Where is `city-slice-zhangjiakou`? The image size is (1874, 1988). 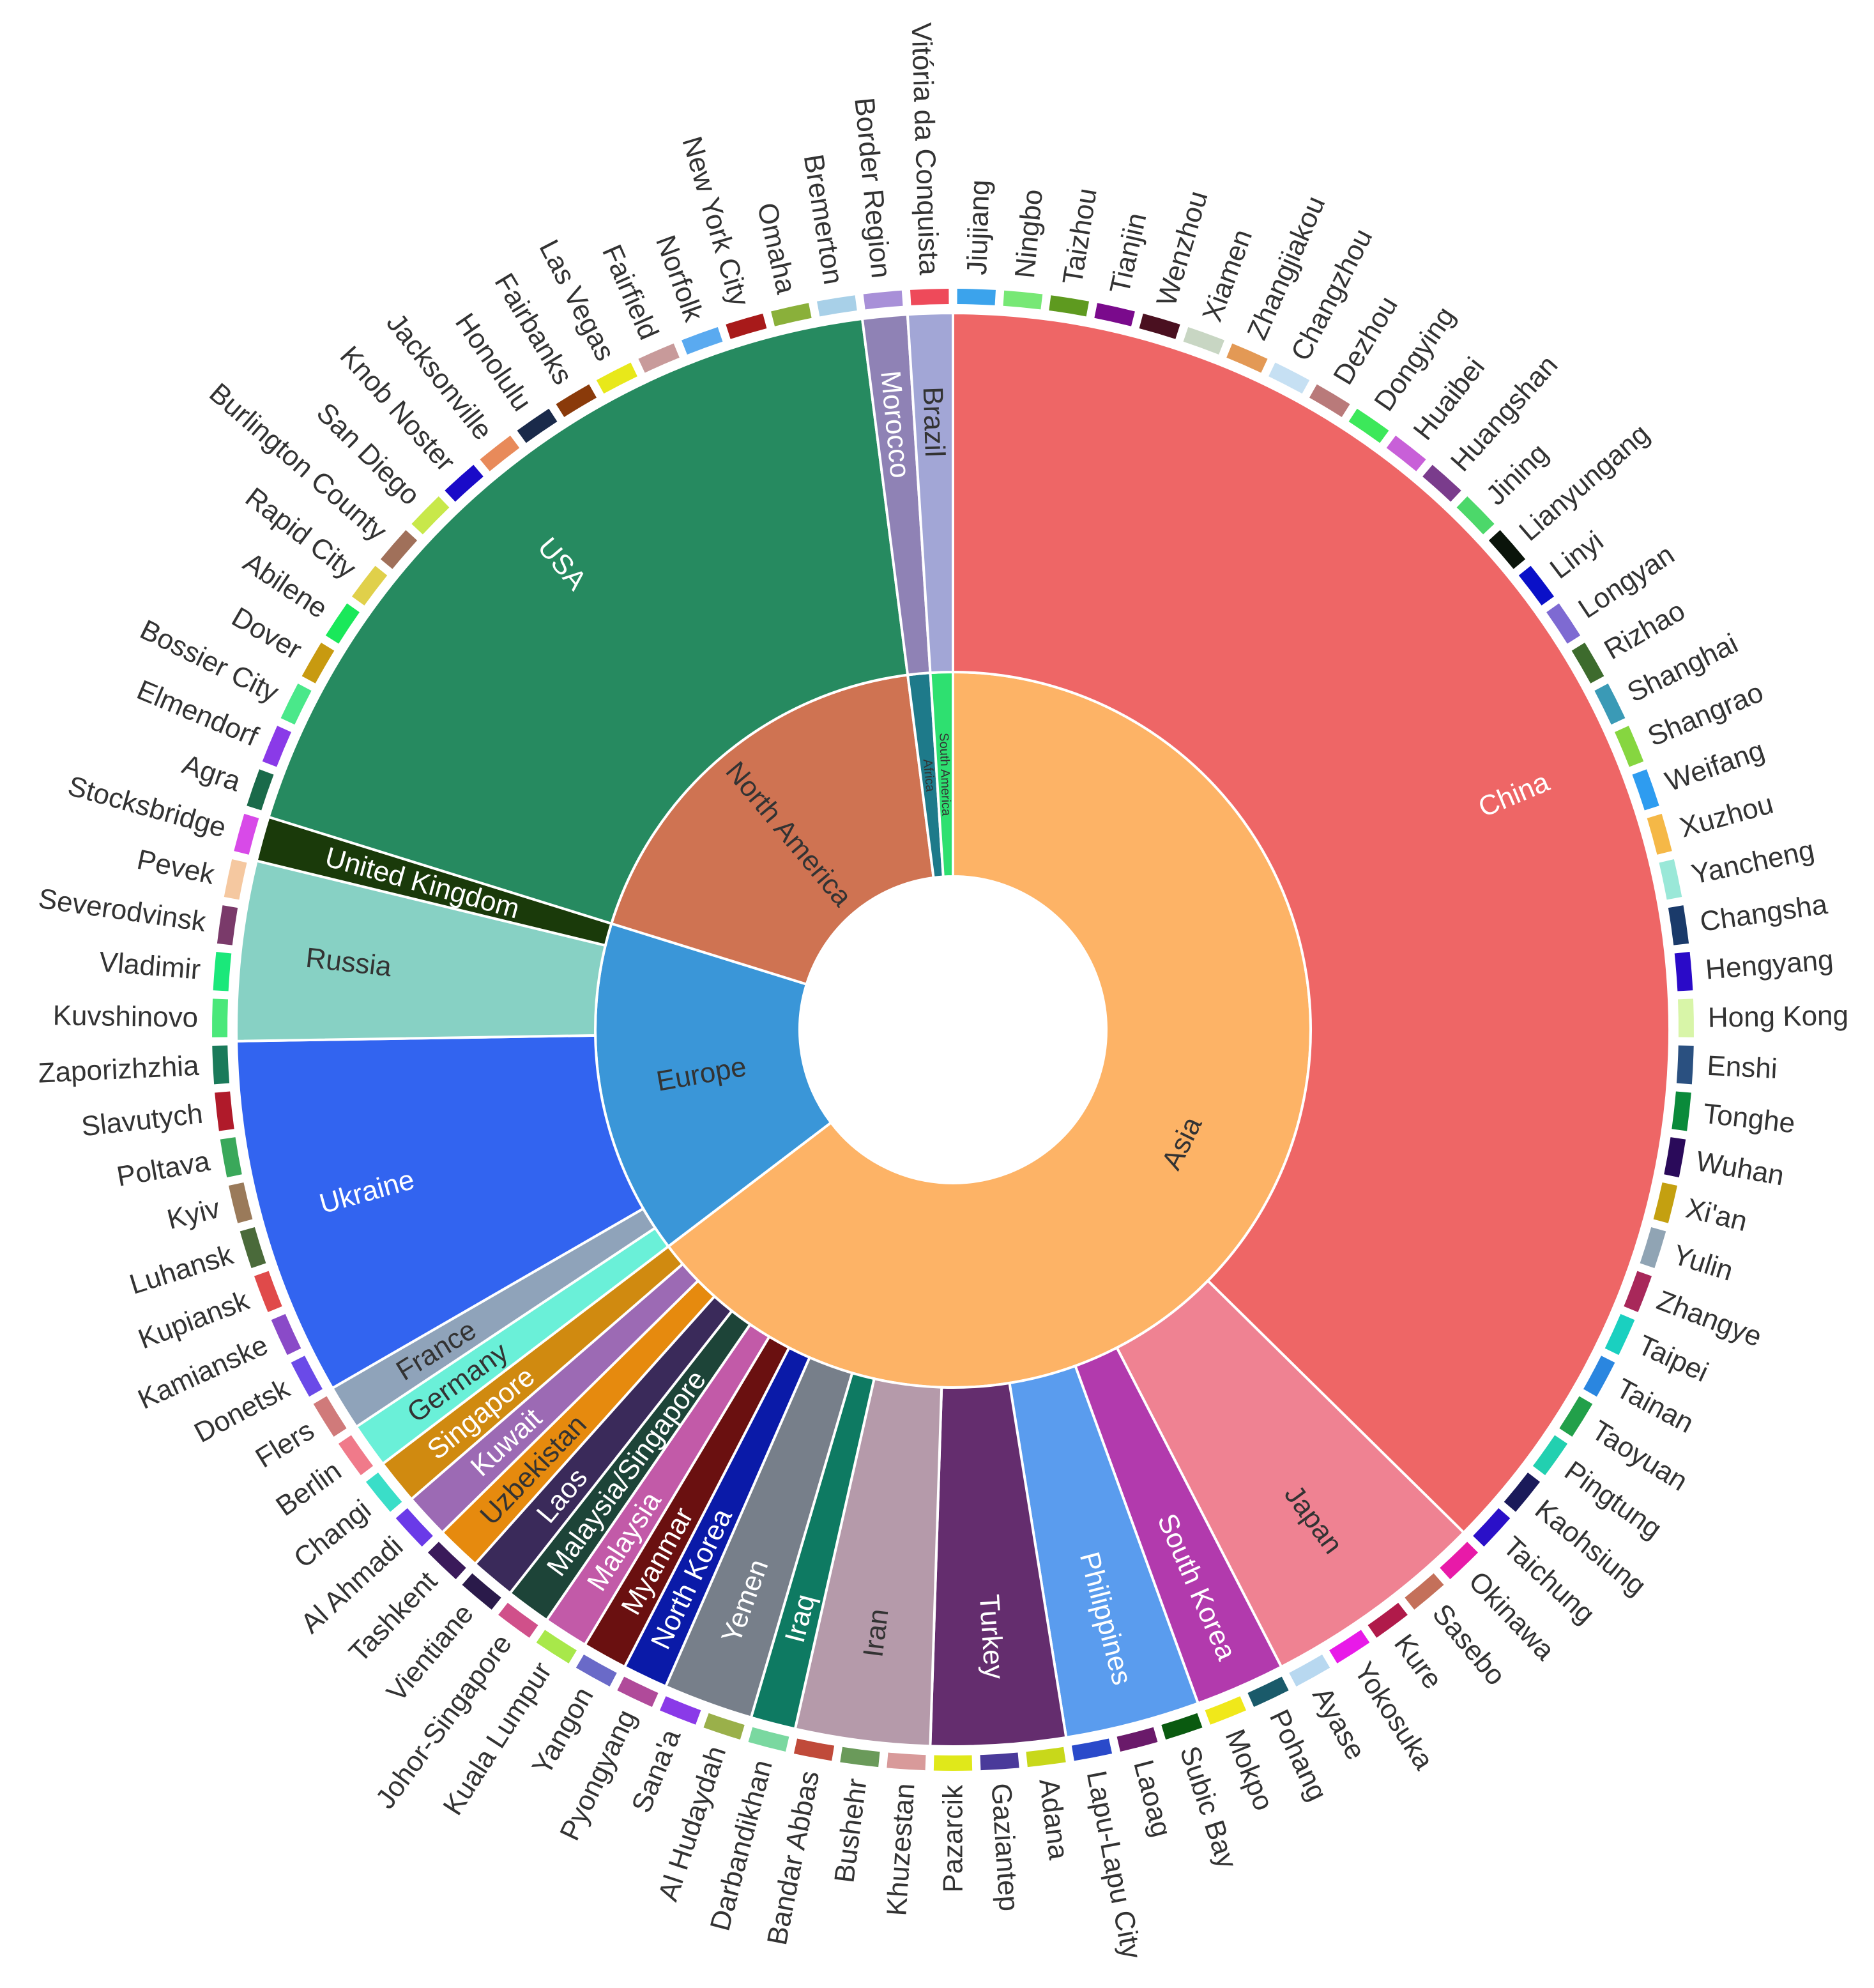
city-slice-zhangjiakou is located at coordinates (1247, 358).